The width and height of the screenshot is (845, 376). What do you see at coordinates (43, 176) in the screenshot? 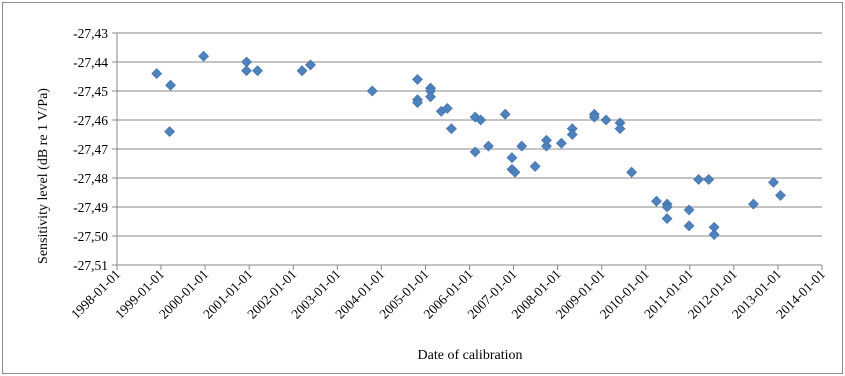
I see `y-axis-label: Sensitivity level (dB re 1 V/Pa)` at bounding box center [43, 176].